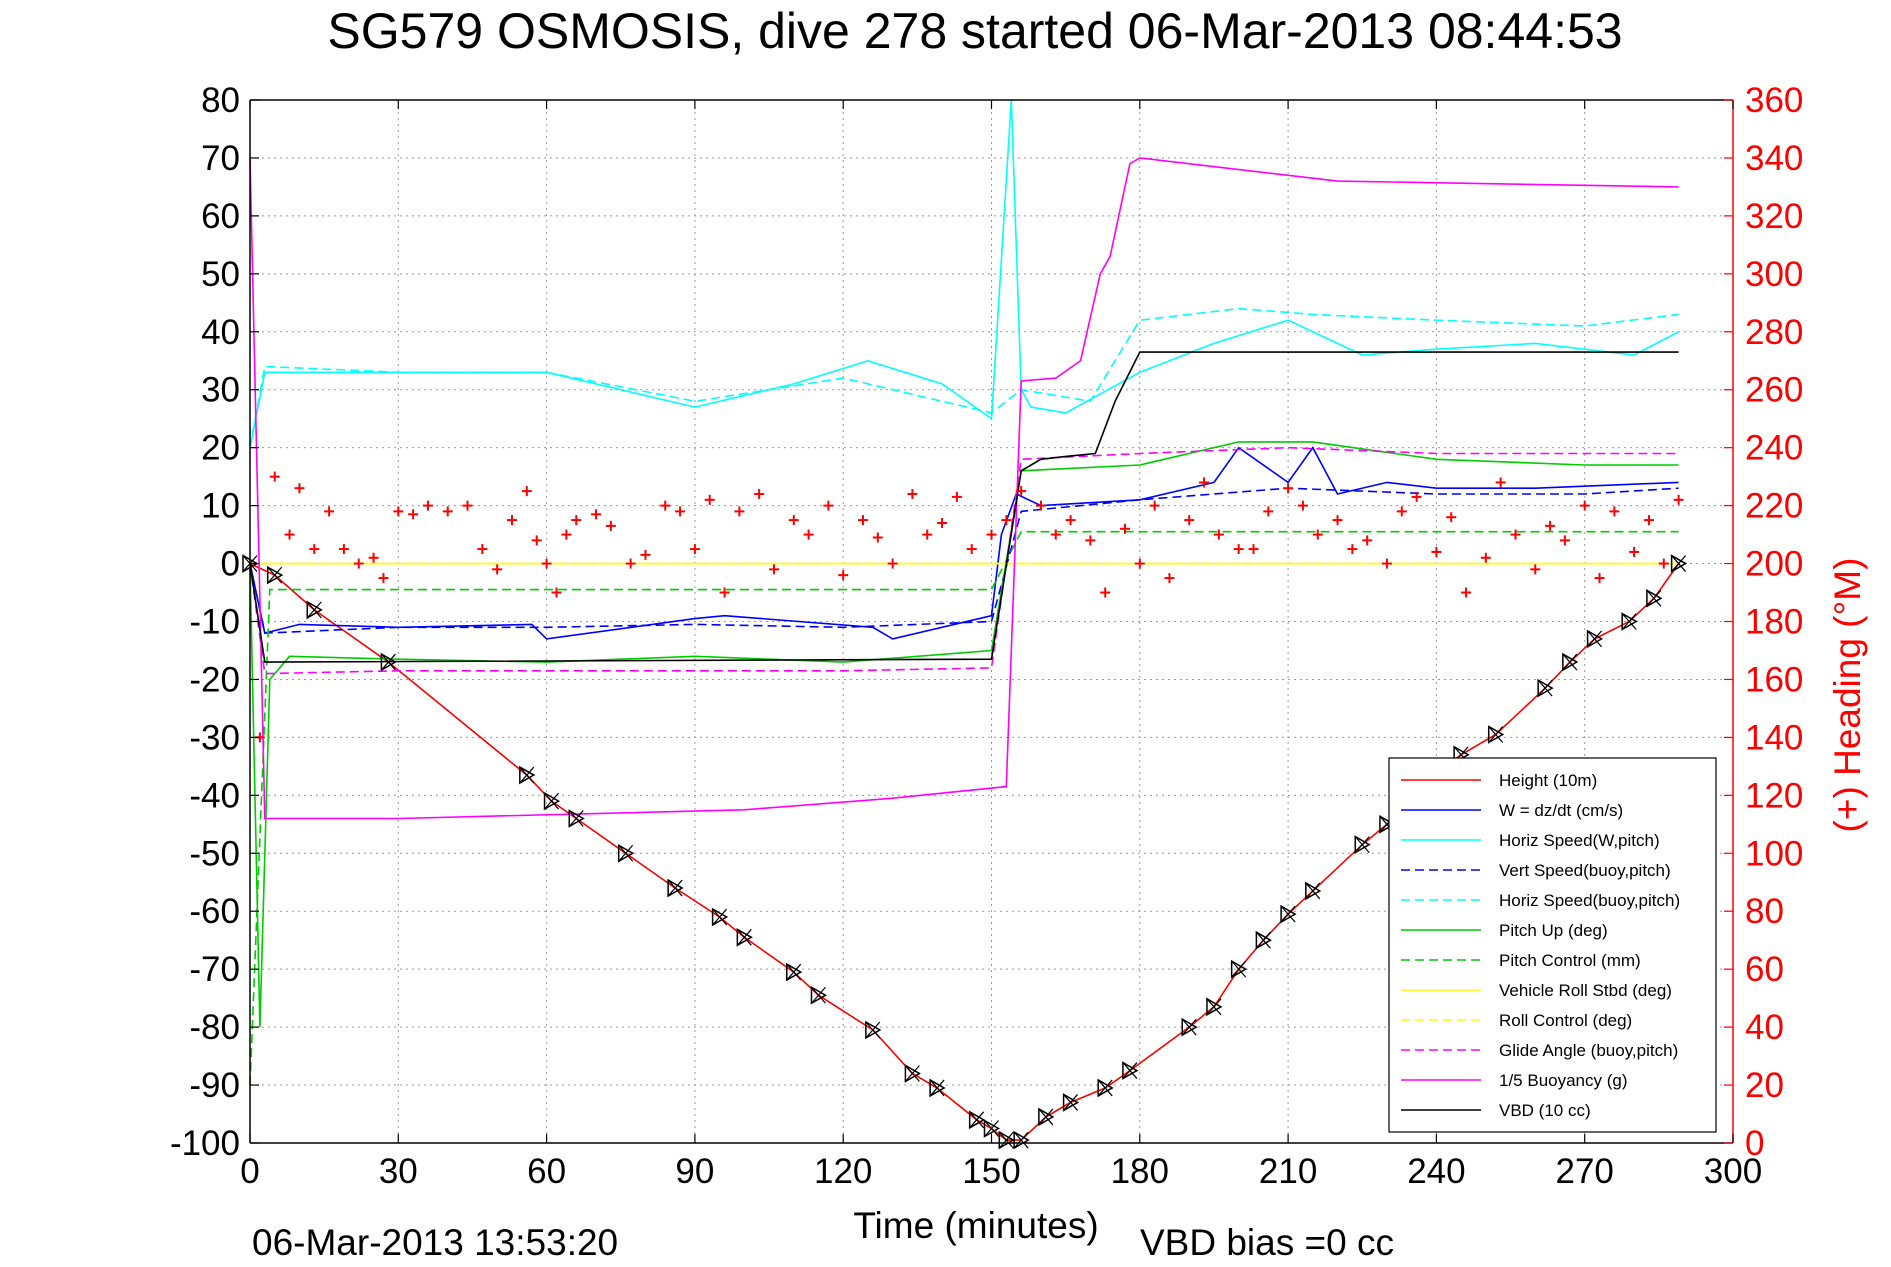  Describe the element at coordinates (1588, 1050) in the screenshot. I see `legend-label: Glide Angle (buoy,pitch)` at that location.